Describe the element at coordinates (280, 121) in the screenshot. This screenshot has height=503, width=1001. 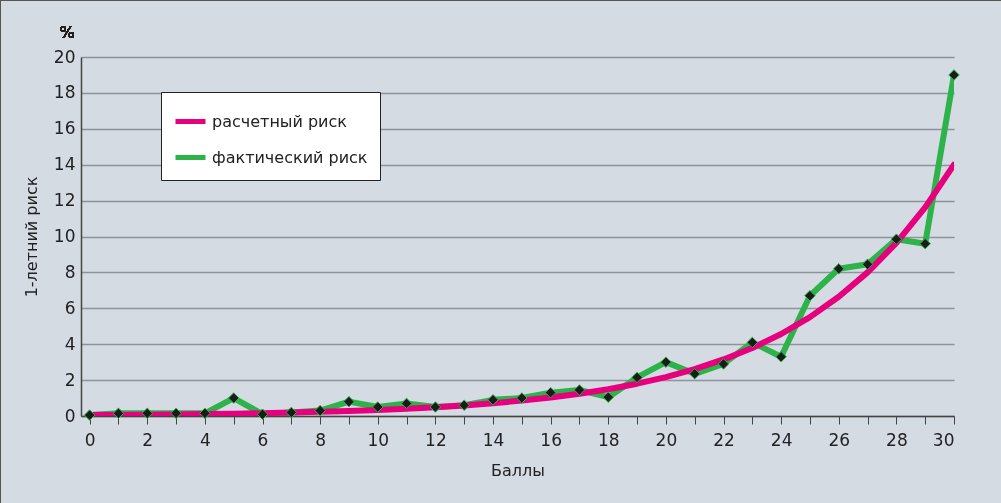
I see `legend-label: расчетный риск` at that location.